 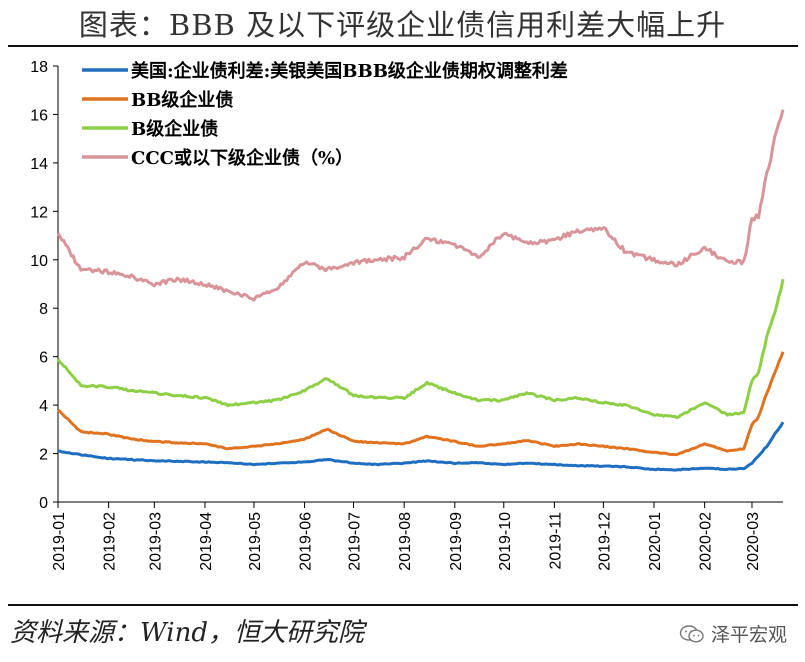 What do you see at coordinates (39, 261) in the screenshot?
I see `y-tick-label: 10` at bounding box center [39, 261].